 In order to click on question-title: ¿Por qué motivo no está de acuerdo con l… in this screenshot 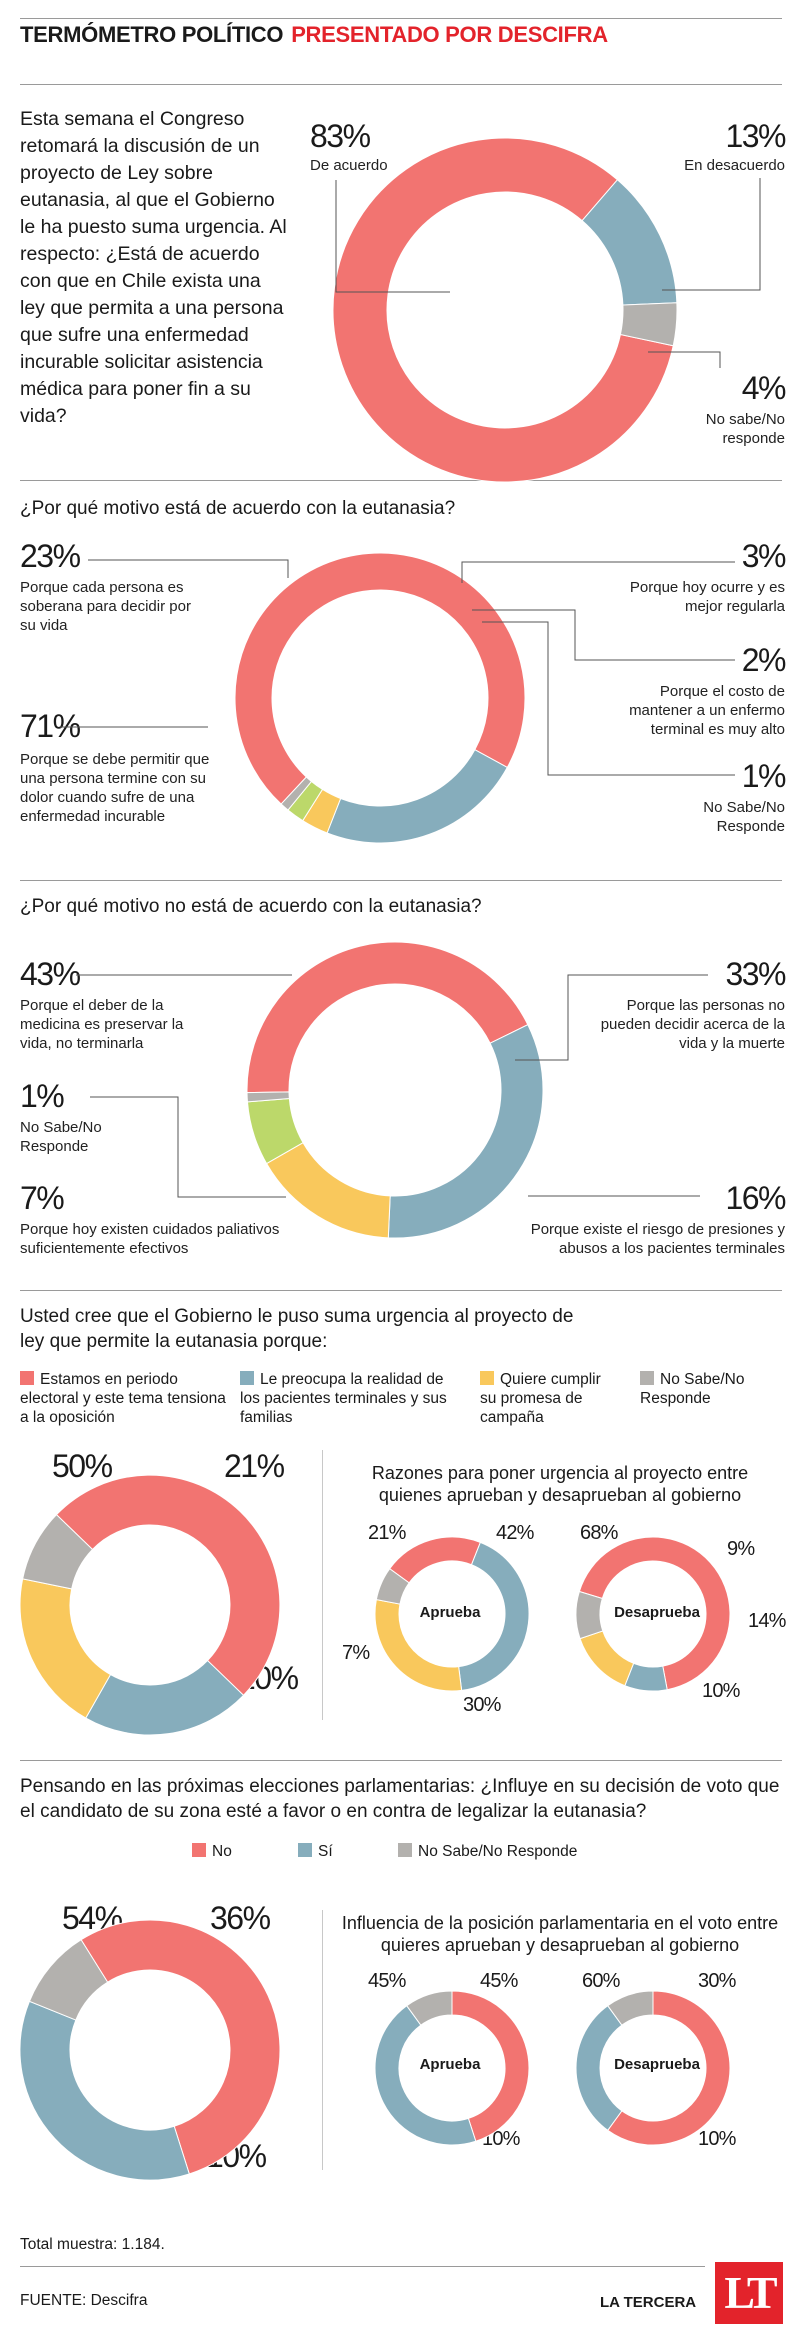, I will do `click(251, 906)`.